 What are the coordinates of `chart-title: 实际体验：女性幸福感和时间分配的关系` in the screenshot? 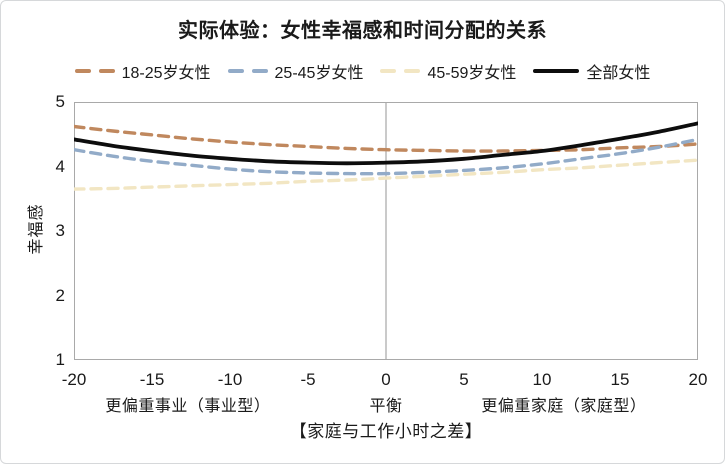 It's located at (362, 31).